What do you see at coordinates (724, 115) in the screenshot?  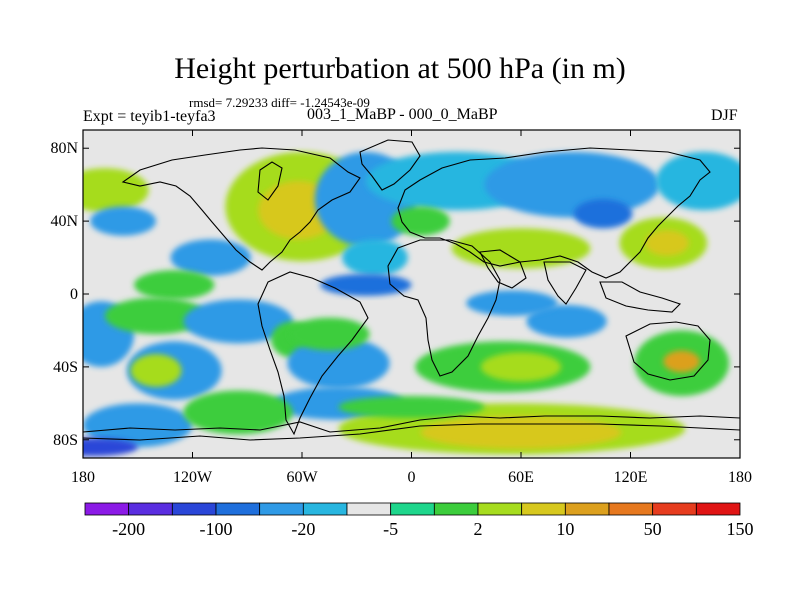 I see `season-label: DJF` at bounding box center [724, 115].